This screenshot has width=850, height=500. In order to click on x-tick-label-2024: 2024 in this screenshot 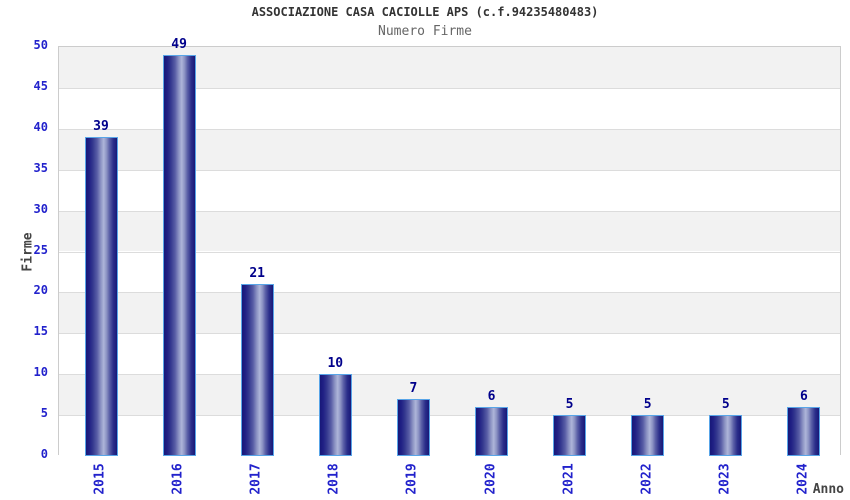, I will do `click(803, 479)`.